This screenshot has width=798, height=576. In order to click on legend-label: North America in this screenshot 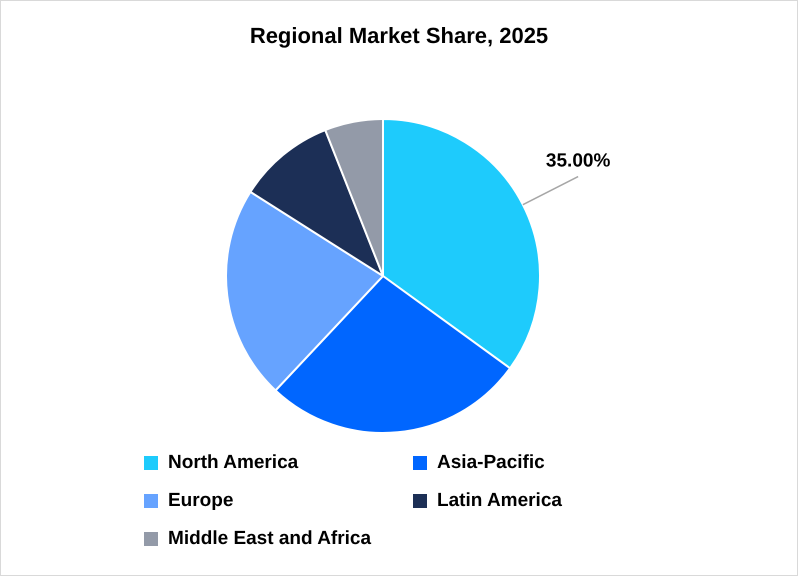, I will do `click(233, 463)`.